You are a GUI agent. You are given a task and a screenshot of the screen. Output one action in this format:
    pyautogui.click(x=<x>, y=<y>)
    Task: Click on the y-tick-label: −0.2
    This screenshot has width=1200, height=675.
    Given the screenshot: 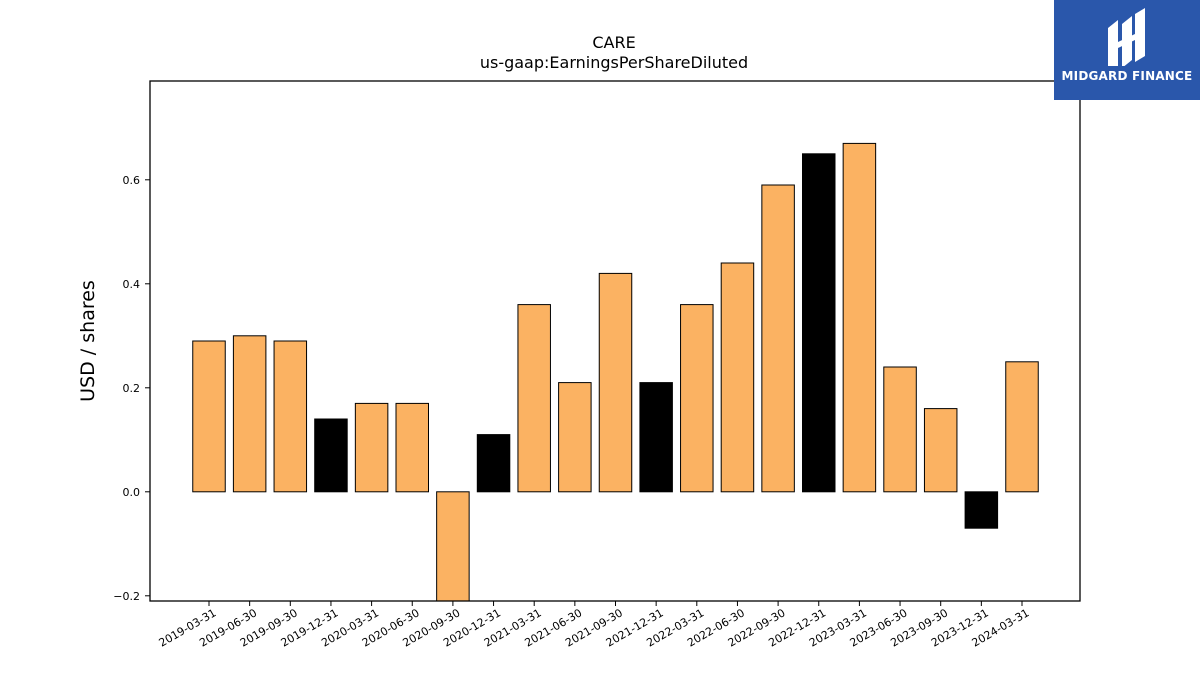 What is the action you would take?
    pyautogui.click(x=126, y=596)
    